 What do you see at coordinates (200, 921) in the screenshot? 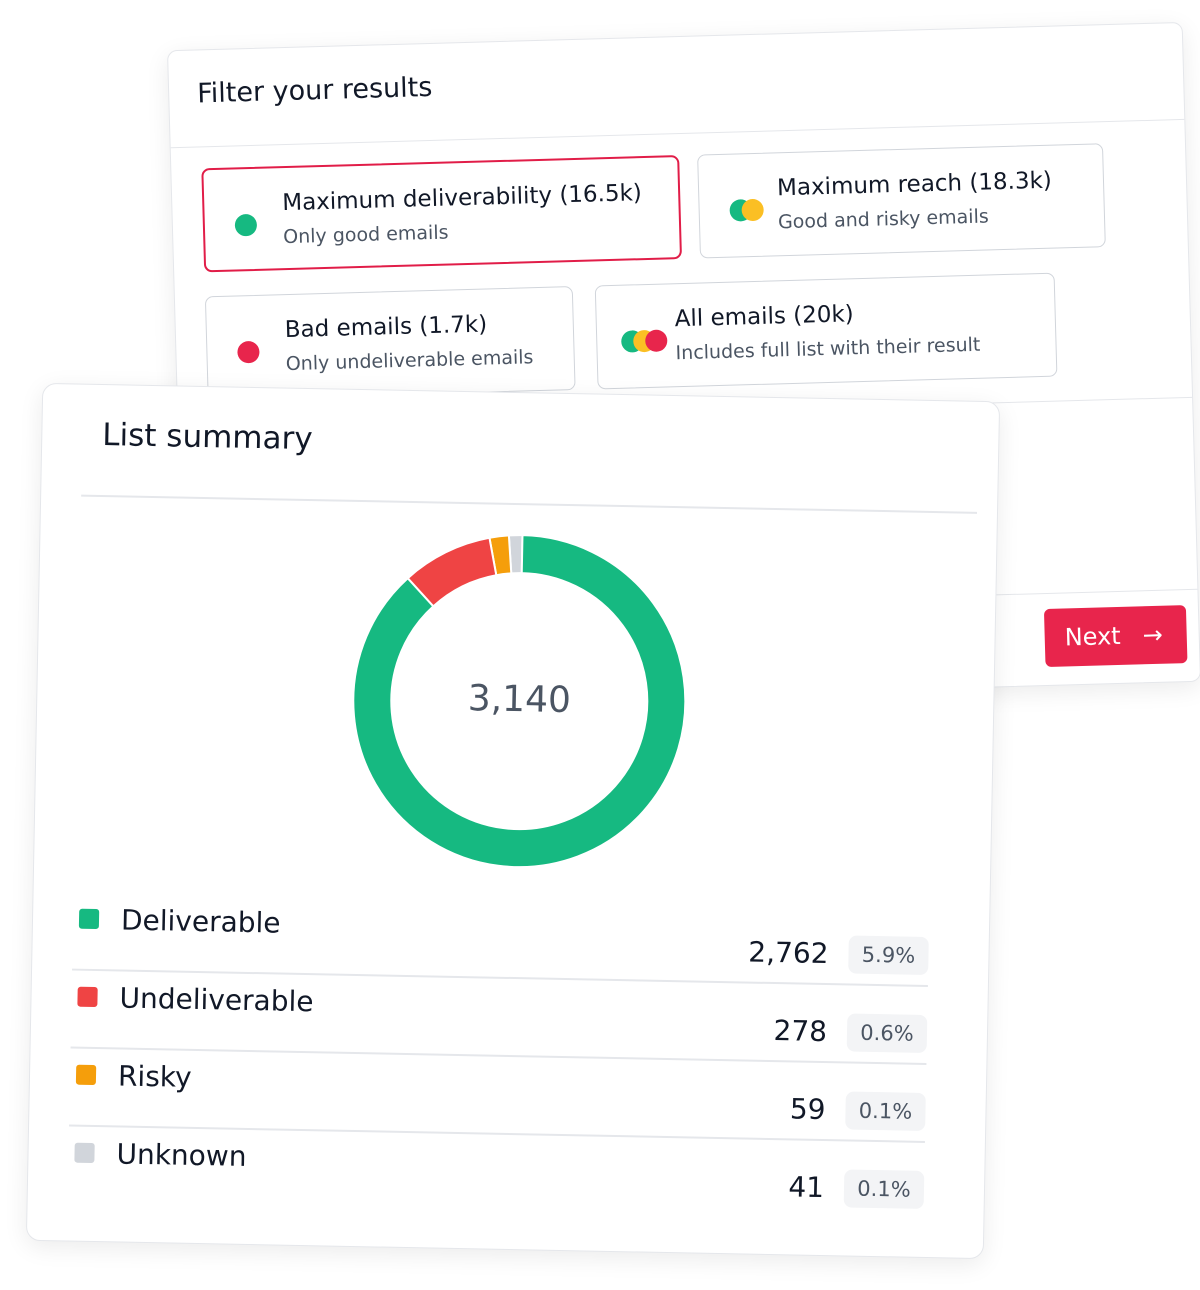
I see `legend-label: Deliverable` at bounding box center [200, 921].